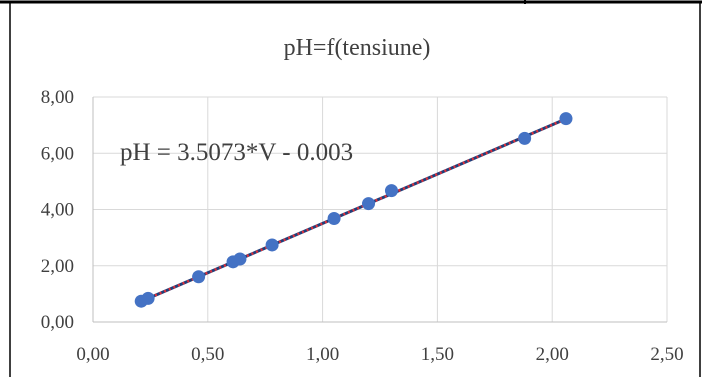 The height and width of the screenshot is (377, 702). Describe the element at coordinates (379, 354) in the screenshot. I see `x-tick-labels: 0,00 0,50 1,00 1,50 2,00 2,50` at that location.